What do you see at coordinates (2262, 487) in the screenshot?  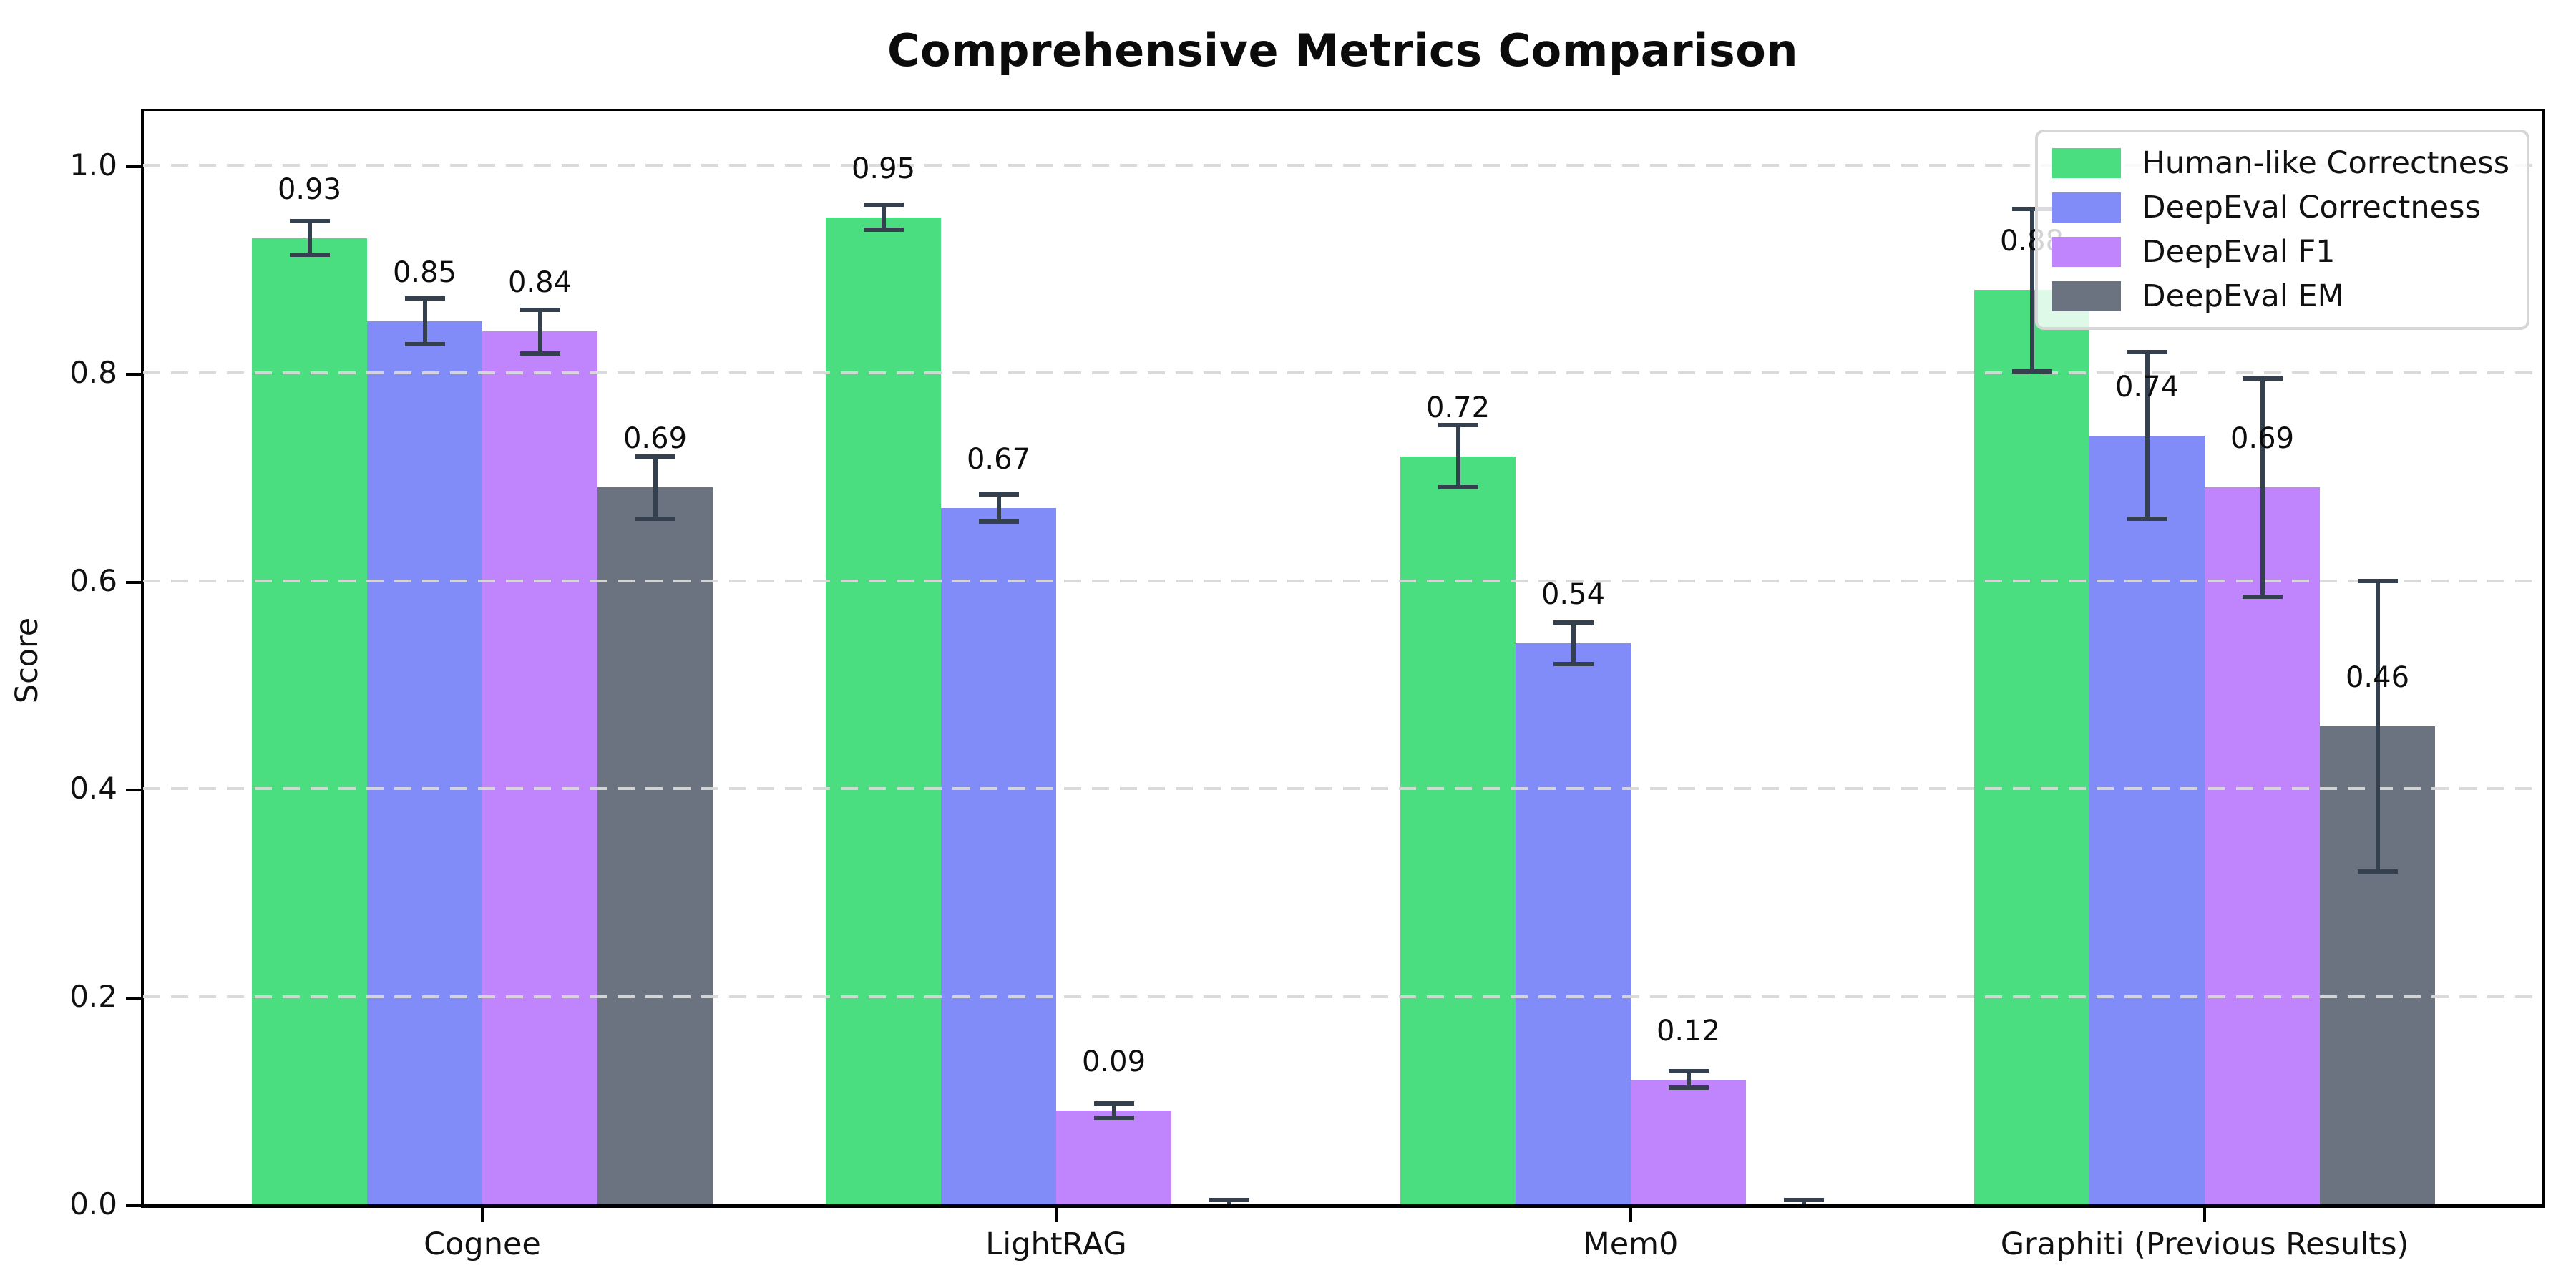 I see `error-bar-graphiti-previous-results-deepeval-f1` at bounding box center [2262, 487].